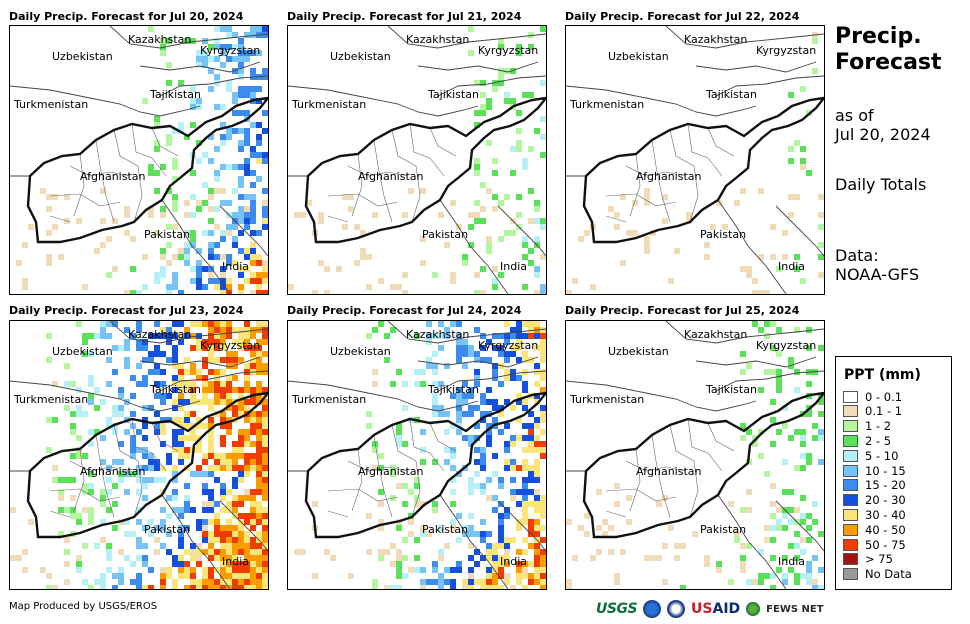  Describe the element at coordinates (885, 500) in the screenshot. I see `legend-label: 20 - 30` at that location.